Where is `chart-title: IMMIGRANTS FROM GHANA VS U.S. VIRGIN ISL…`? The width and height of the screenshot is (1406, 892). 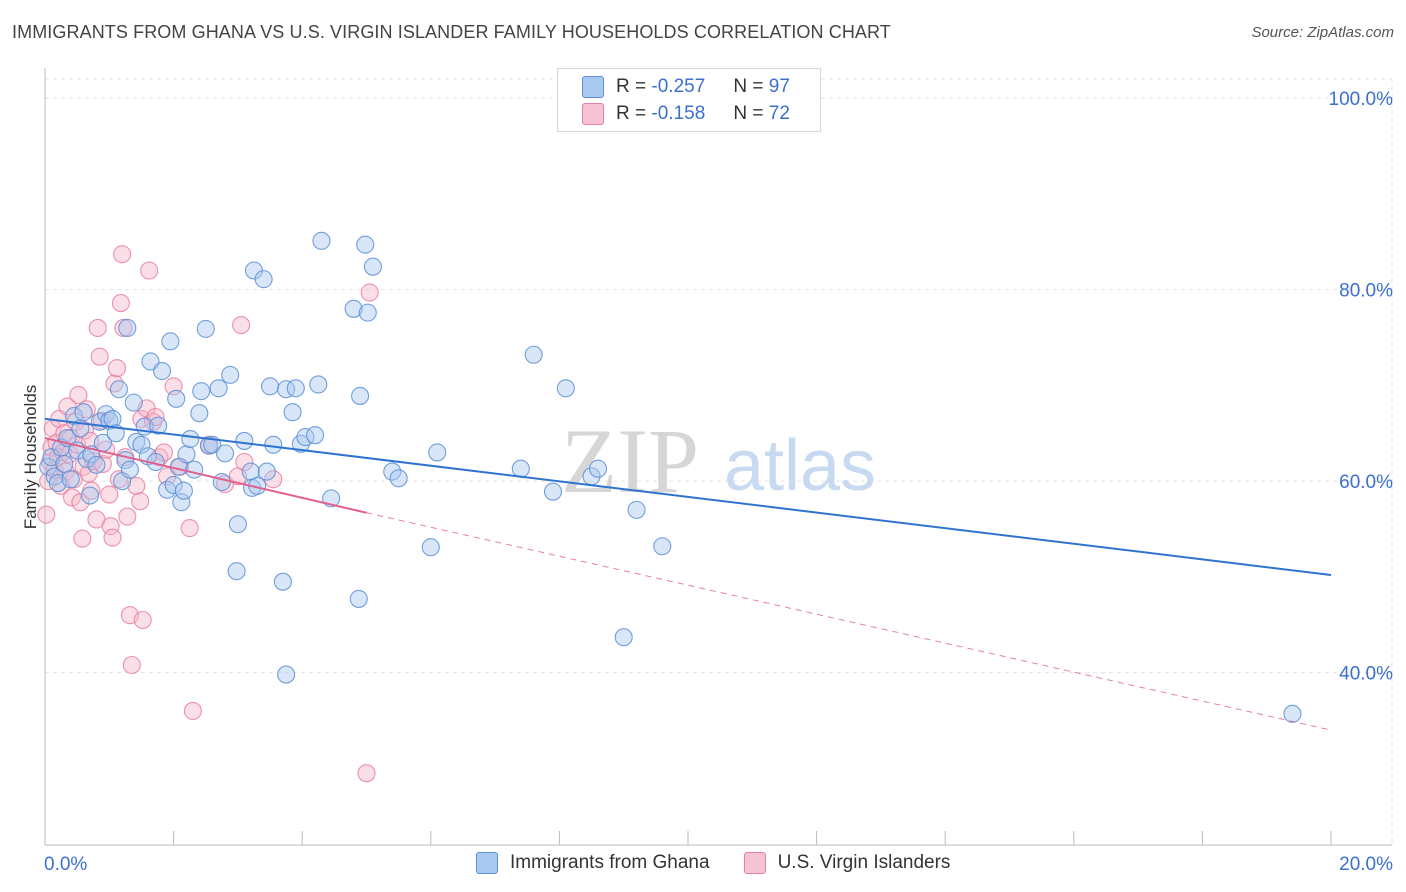 chart-title: IMMIGRANTS FROM GHANA VS U.S. VIRGIN ISL… is located at coordinates (451, 32).